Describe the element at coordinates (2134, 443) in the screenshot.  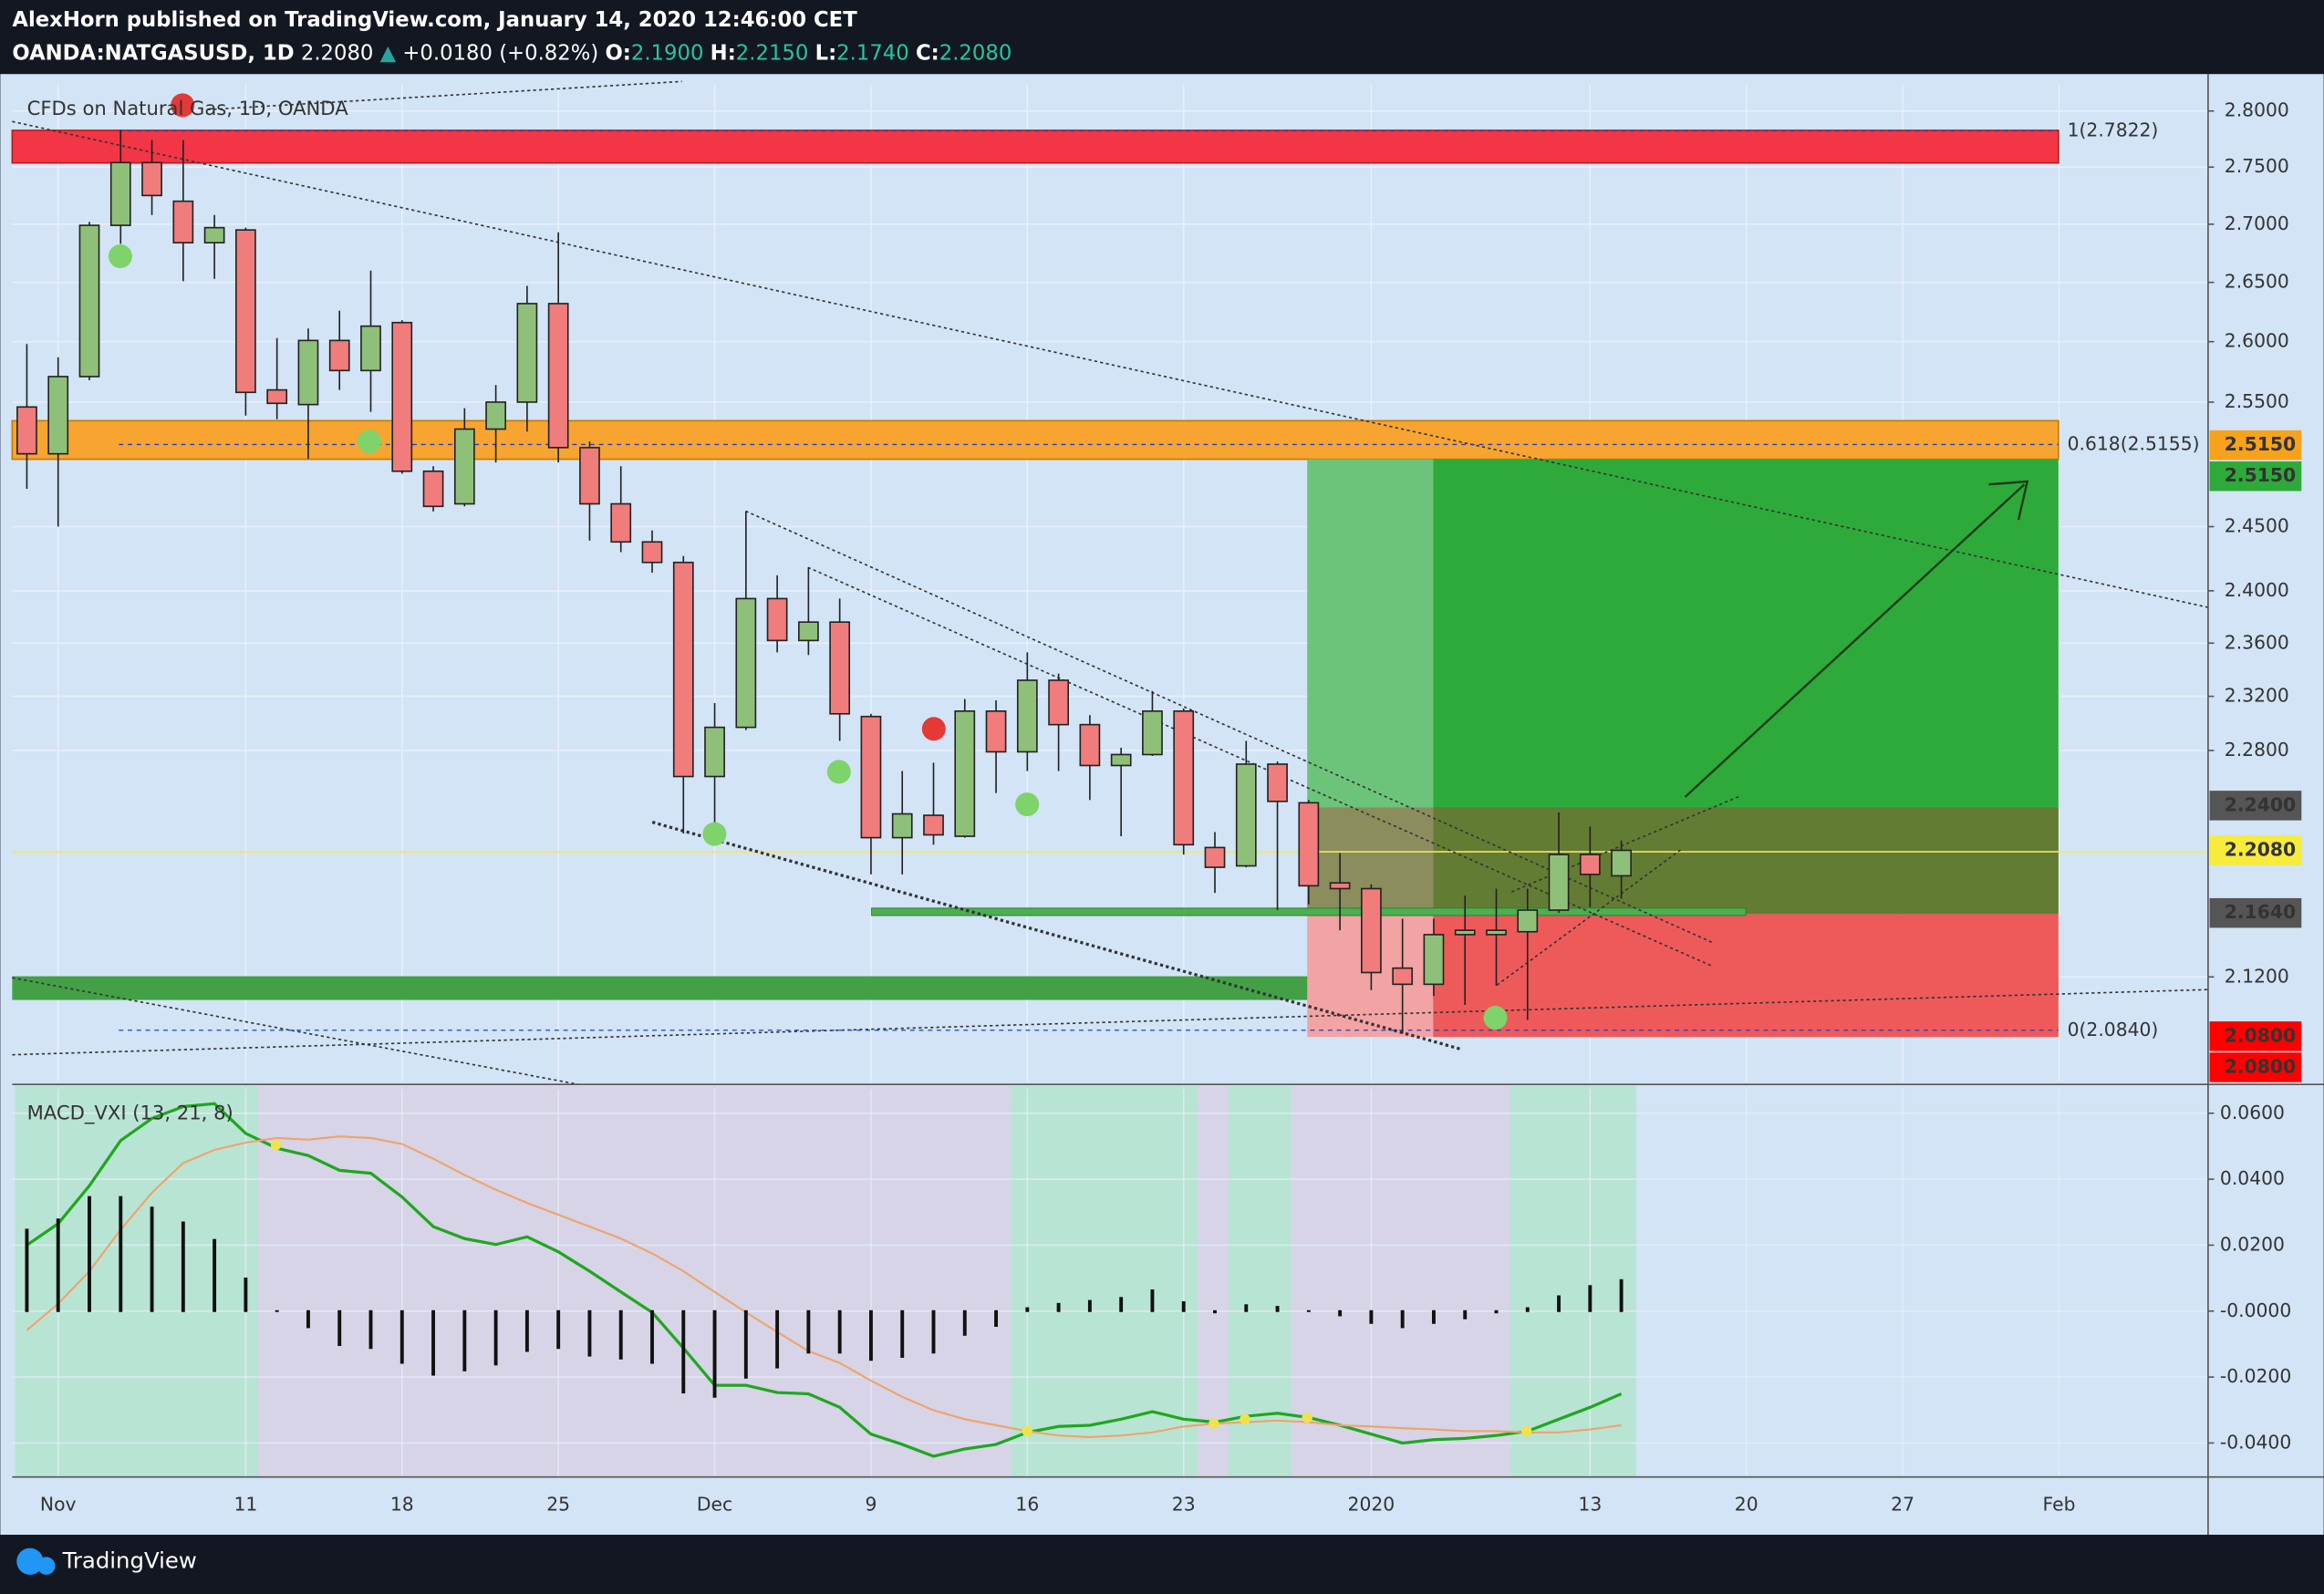
I see `fib-label: 0.618(2.5155)` at that location.